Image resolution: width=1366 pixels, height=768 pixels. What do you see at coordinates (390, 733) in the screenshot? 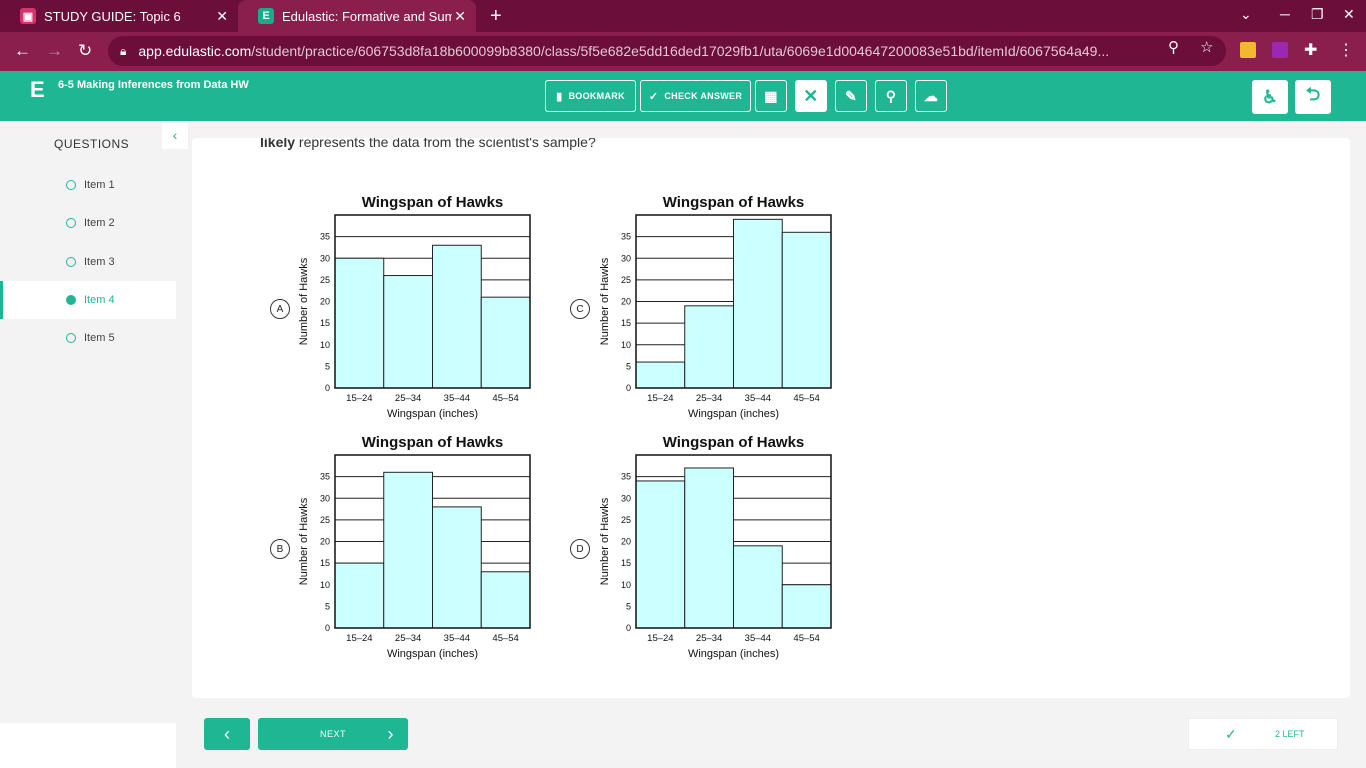
I see `chevron-right-icon: ›` at bounding box center [390, 733].